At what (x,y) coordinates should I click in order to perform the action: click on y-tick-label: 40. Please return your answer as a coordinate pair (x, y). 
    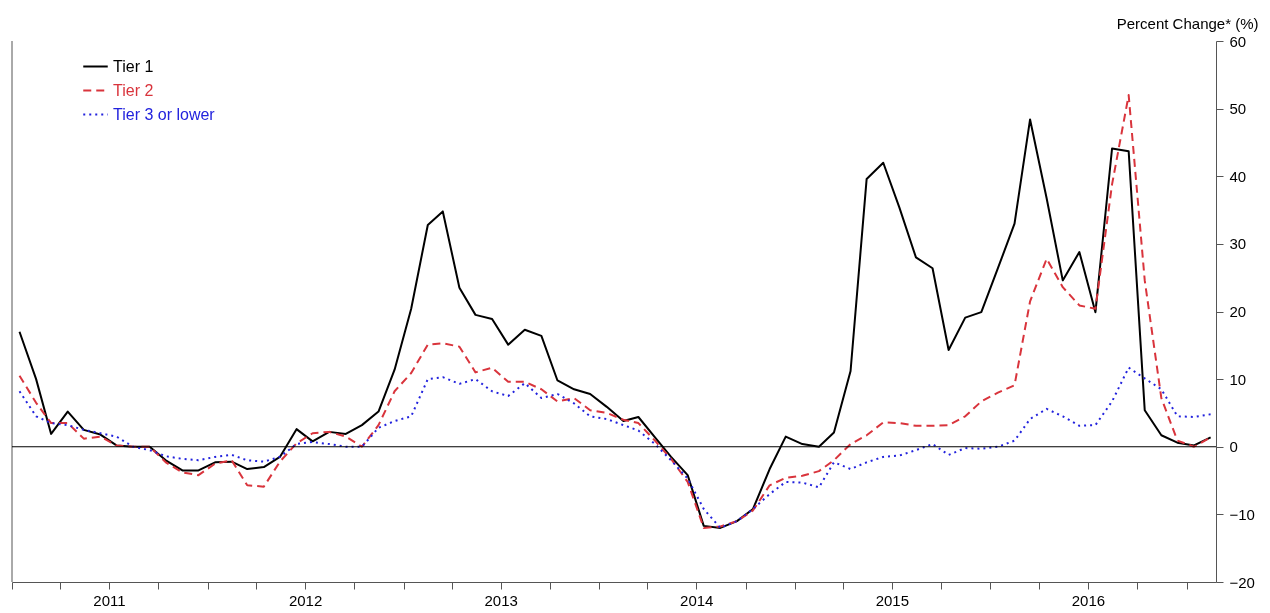
    Looking at the image, I should click on (1238, 176).